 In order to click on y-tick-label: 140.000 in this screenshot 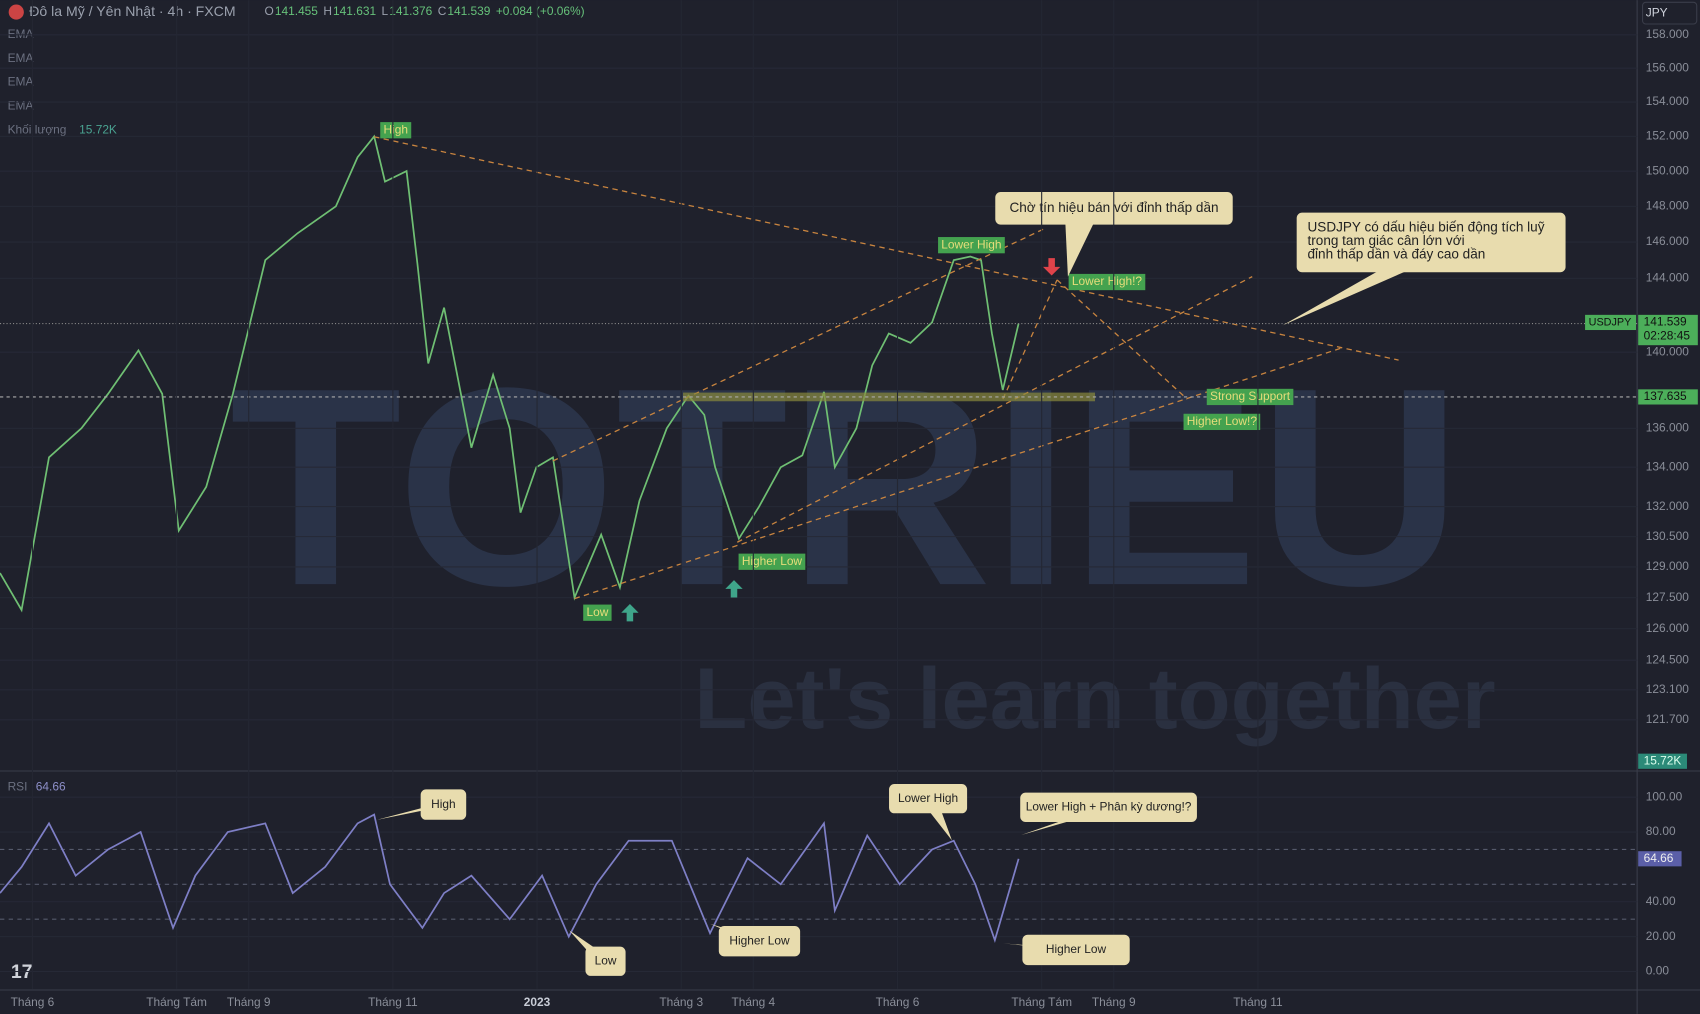, I will do `click(1667, 351)`.